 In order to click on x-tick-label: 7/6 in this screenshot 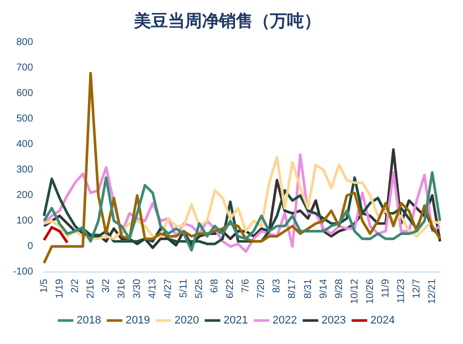, I will do `click(246, 285)`.